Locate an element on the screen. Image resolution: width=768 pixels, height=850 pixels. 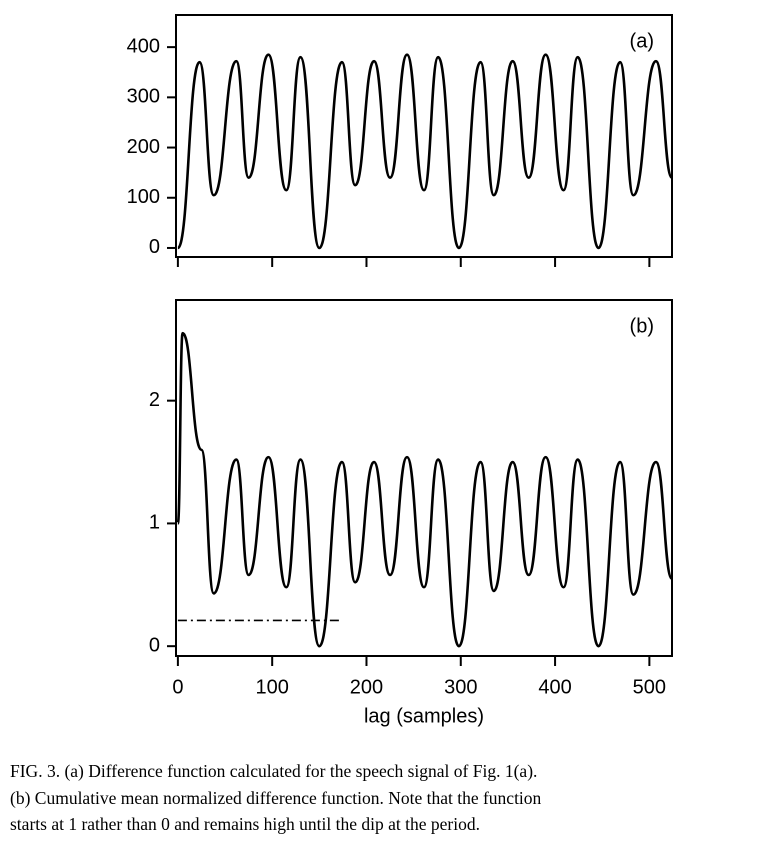
y-tick-label: 1 is located at coordinates (154, 523).